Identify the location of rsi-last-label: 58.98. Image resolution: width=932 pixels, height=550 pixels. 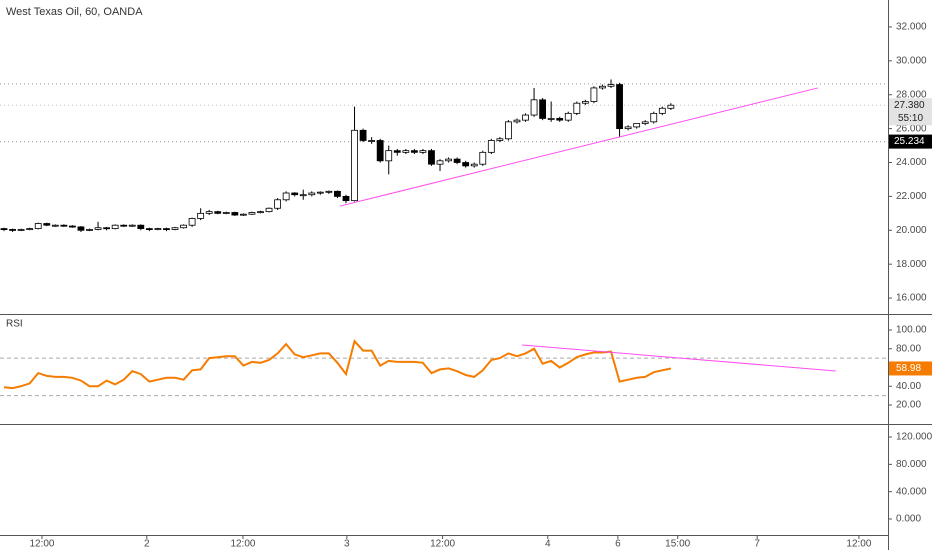
(908, 368).